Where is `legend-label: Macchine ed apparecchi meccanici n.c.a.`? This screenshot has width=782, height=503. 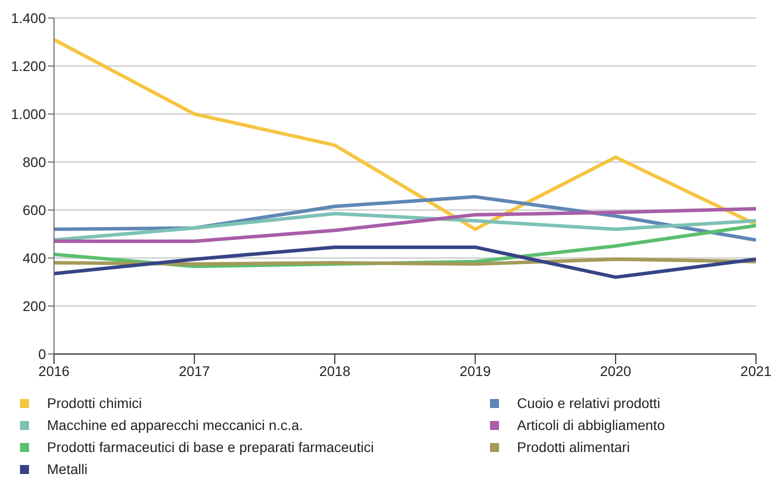
legend-label: Macchine ed apparecchi meccanici n.c.a. is located at coordinates (175, 425).